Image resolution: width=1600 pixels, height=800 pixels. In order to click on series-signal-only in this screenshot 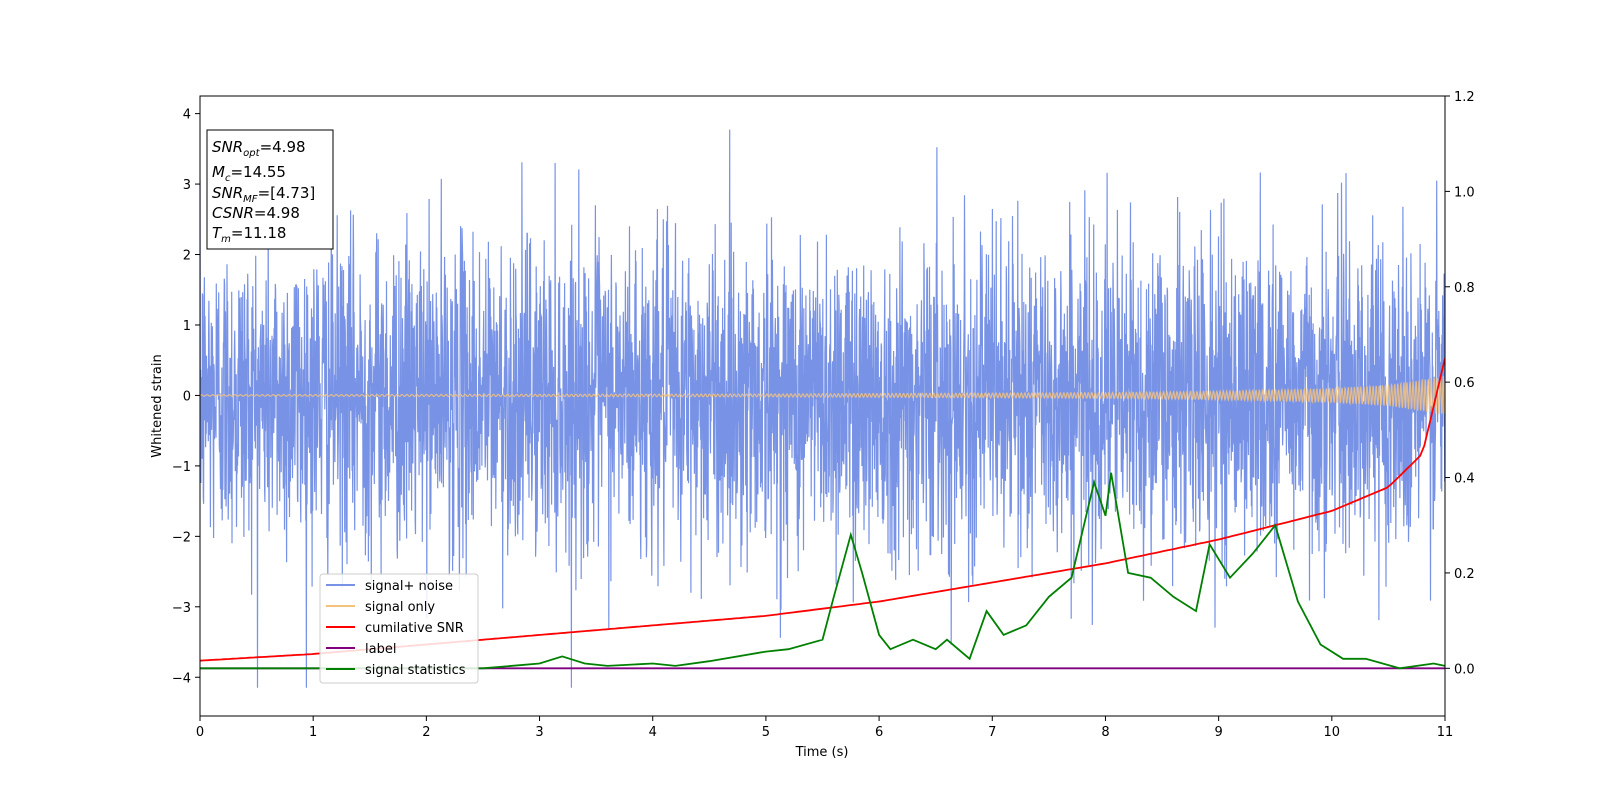, I will do `click(822, 395)`.